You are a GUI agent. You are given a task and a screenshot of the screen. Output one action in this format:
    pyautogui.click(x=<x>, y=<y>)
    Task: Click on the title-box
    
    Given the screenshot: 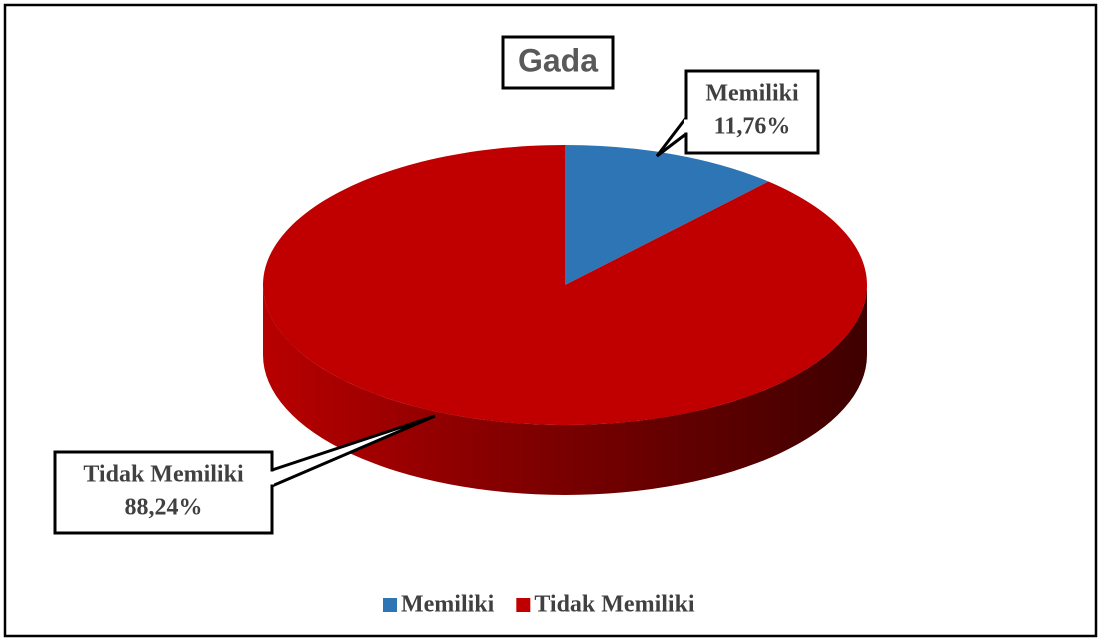 What is the action you would take?
    pyautogui.click(x=558, y=62)
    